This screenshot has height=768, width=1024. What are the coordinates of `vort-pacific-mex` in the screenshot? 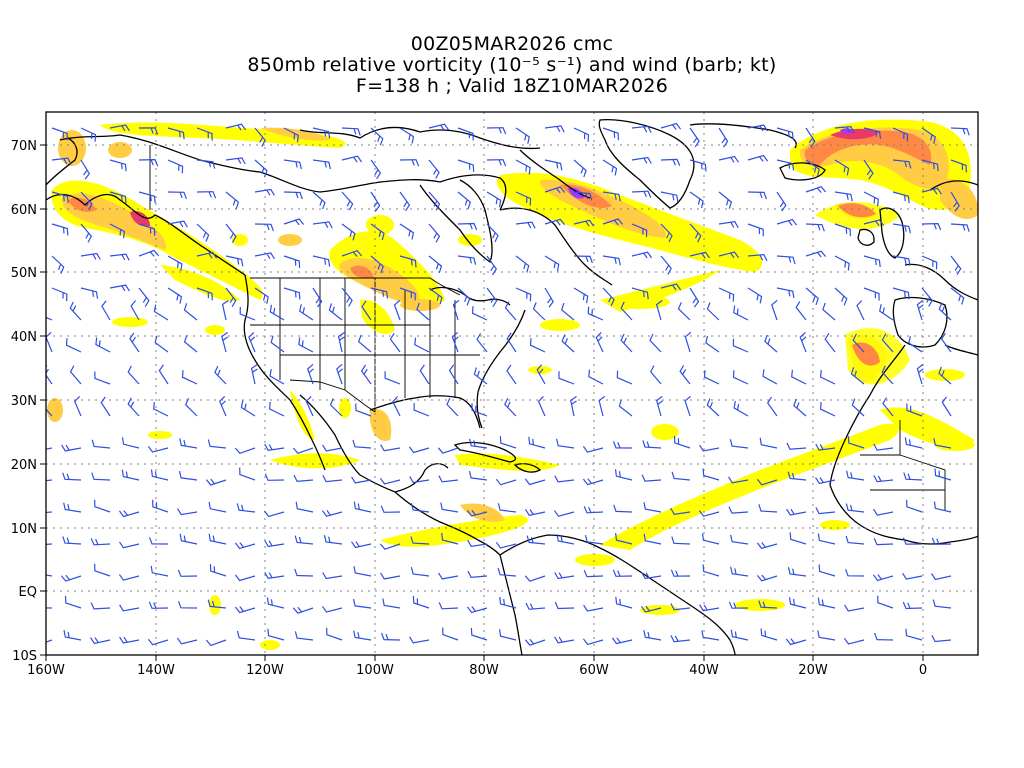 It's located at (315, 461).